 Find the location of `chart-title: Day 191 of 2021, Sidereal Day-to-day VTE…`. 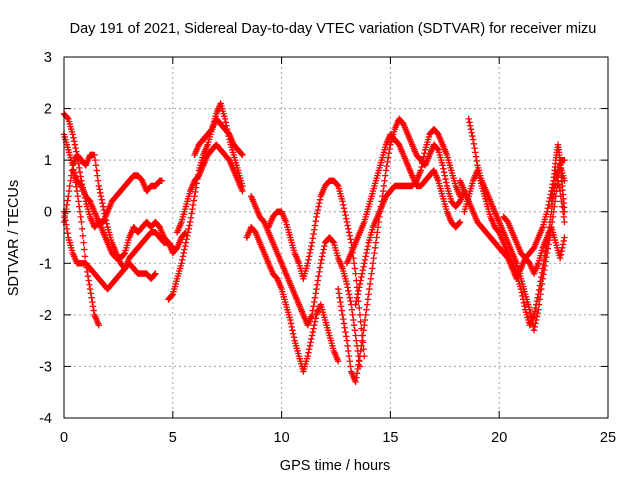

chart-title: Day 191 of 2021, Sidereal Day-to-day VTE… is located at coordinates (333, 29).